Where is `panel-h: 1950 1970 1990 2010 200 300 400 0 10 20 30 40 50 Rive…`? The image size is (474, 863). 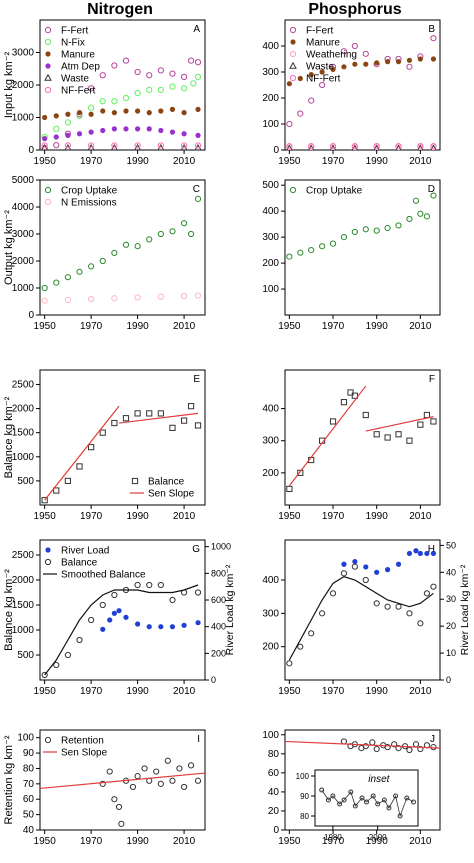
panel-h: 1950 1970 1990 2010 200 300 400 0 10 20 30 40 50 Rive… is located at coordinates (366, 618).